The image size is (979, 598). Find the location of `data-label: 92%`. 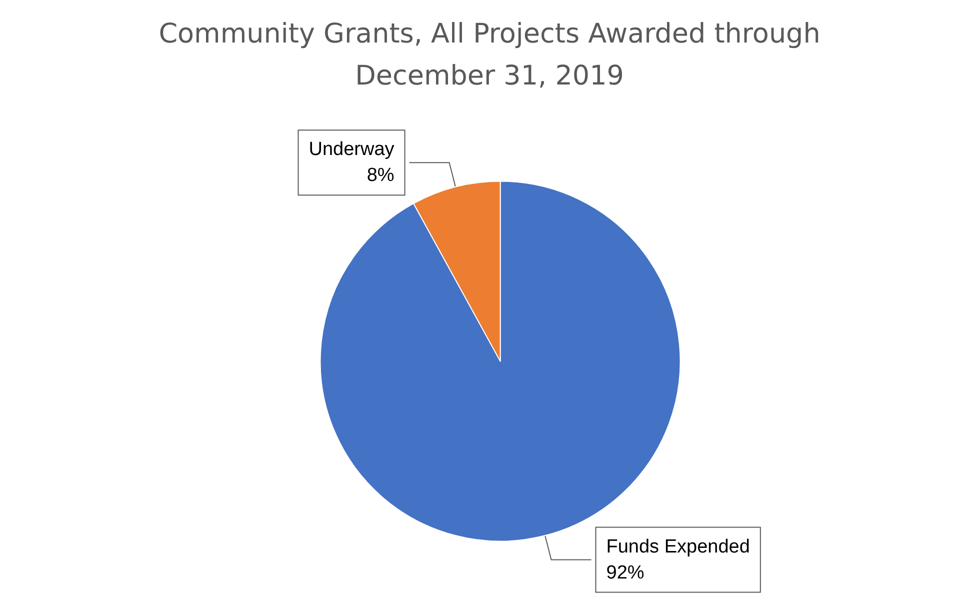

data-label: 92% is located at coordinates (625, 573).